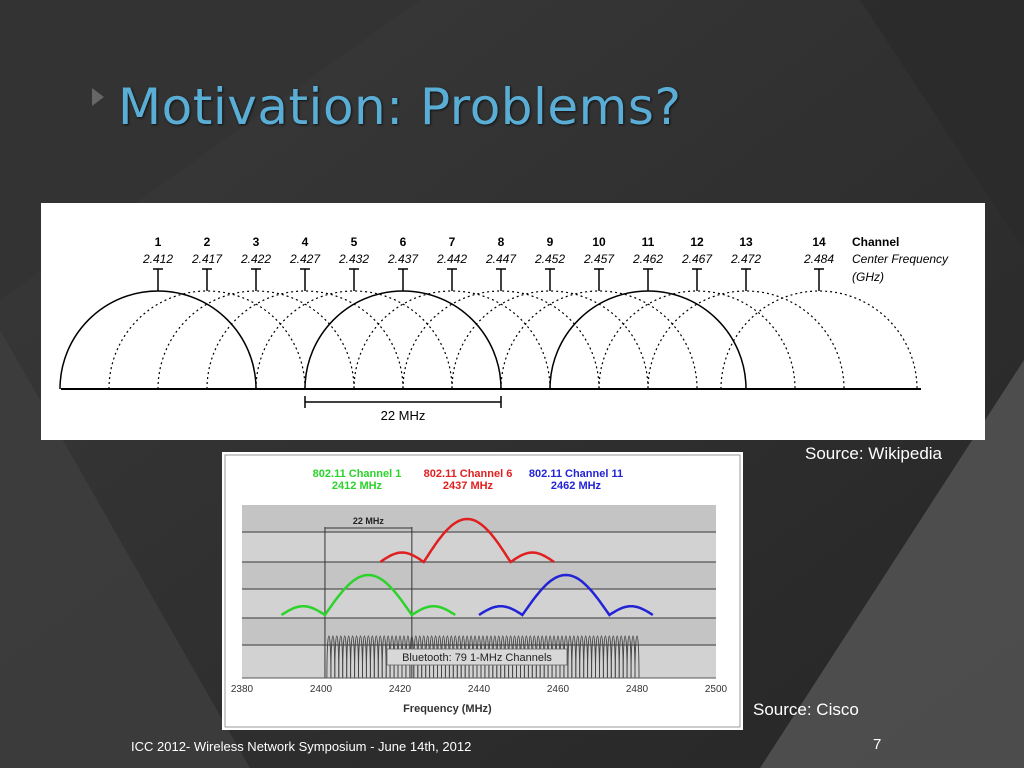 The image size is (1024, 768). Describe the element at coordinates (354, 340) in the screenshot. I see `channel-5-curve` at that location.